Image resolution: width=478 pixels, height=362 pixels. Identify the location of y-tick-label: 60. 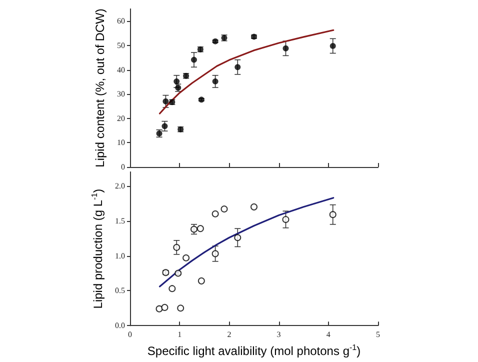
(121, 21).